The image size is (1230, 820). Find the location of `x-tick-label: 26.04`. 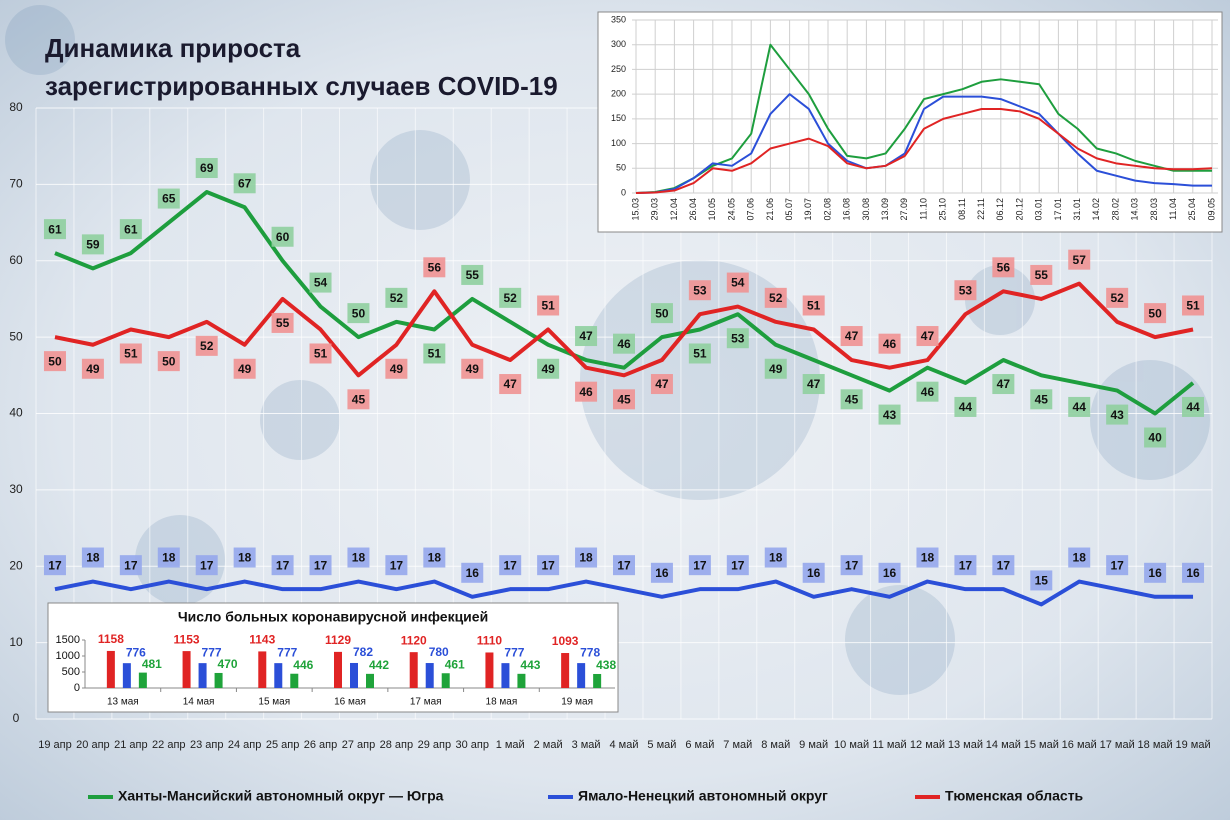

x-tick-label: 26.04 is located at coordinates (693, 209).